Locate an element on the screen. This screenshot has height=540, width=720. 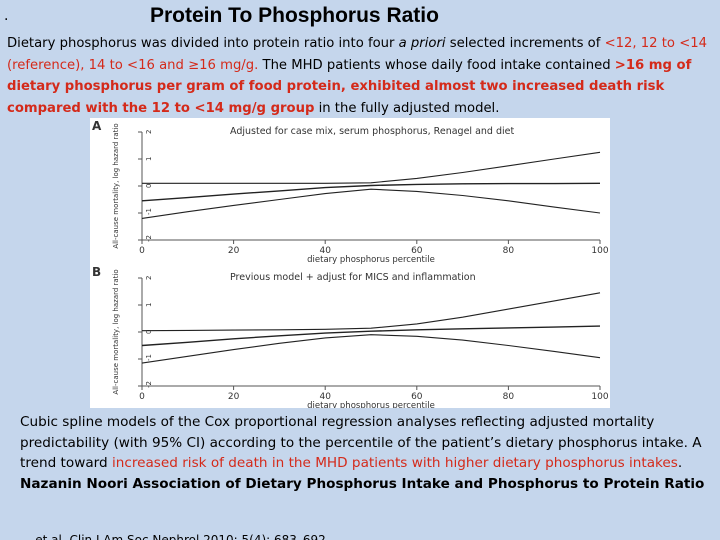
panel-b-ytick-label: -2 is located at coordinates (149, 384).